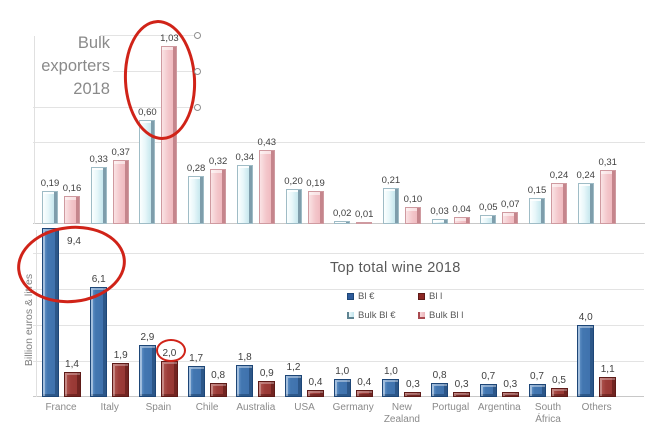  I want to click on bar-france-bulk-bl-, so click(50, 207).